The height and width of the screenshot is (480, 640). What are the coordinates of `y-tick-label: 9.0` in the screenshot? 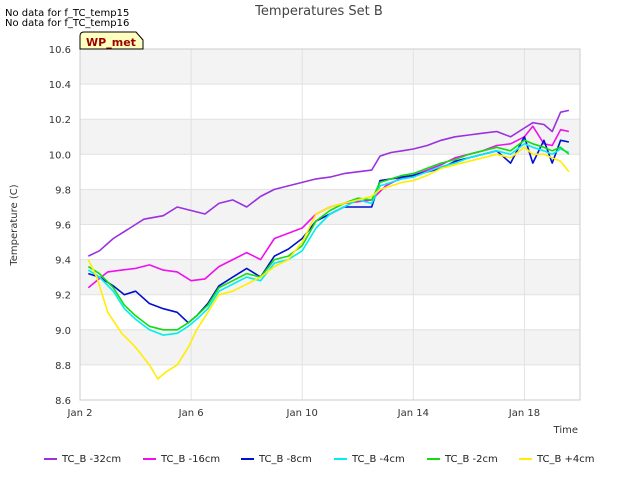 It's located at (63, 331).